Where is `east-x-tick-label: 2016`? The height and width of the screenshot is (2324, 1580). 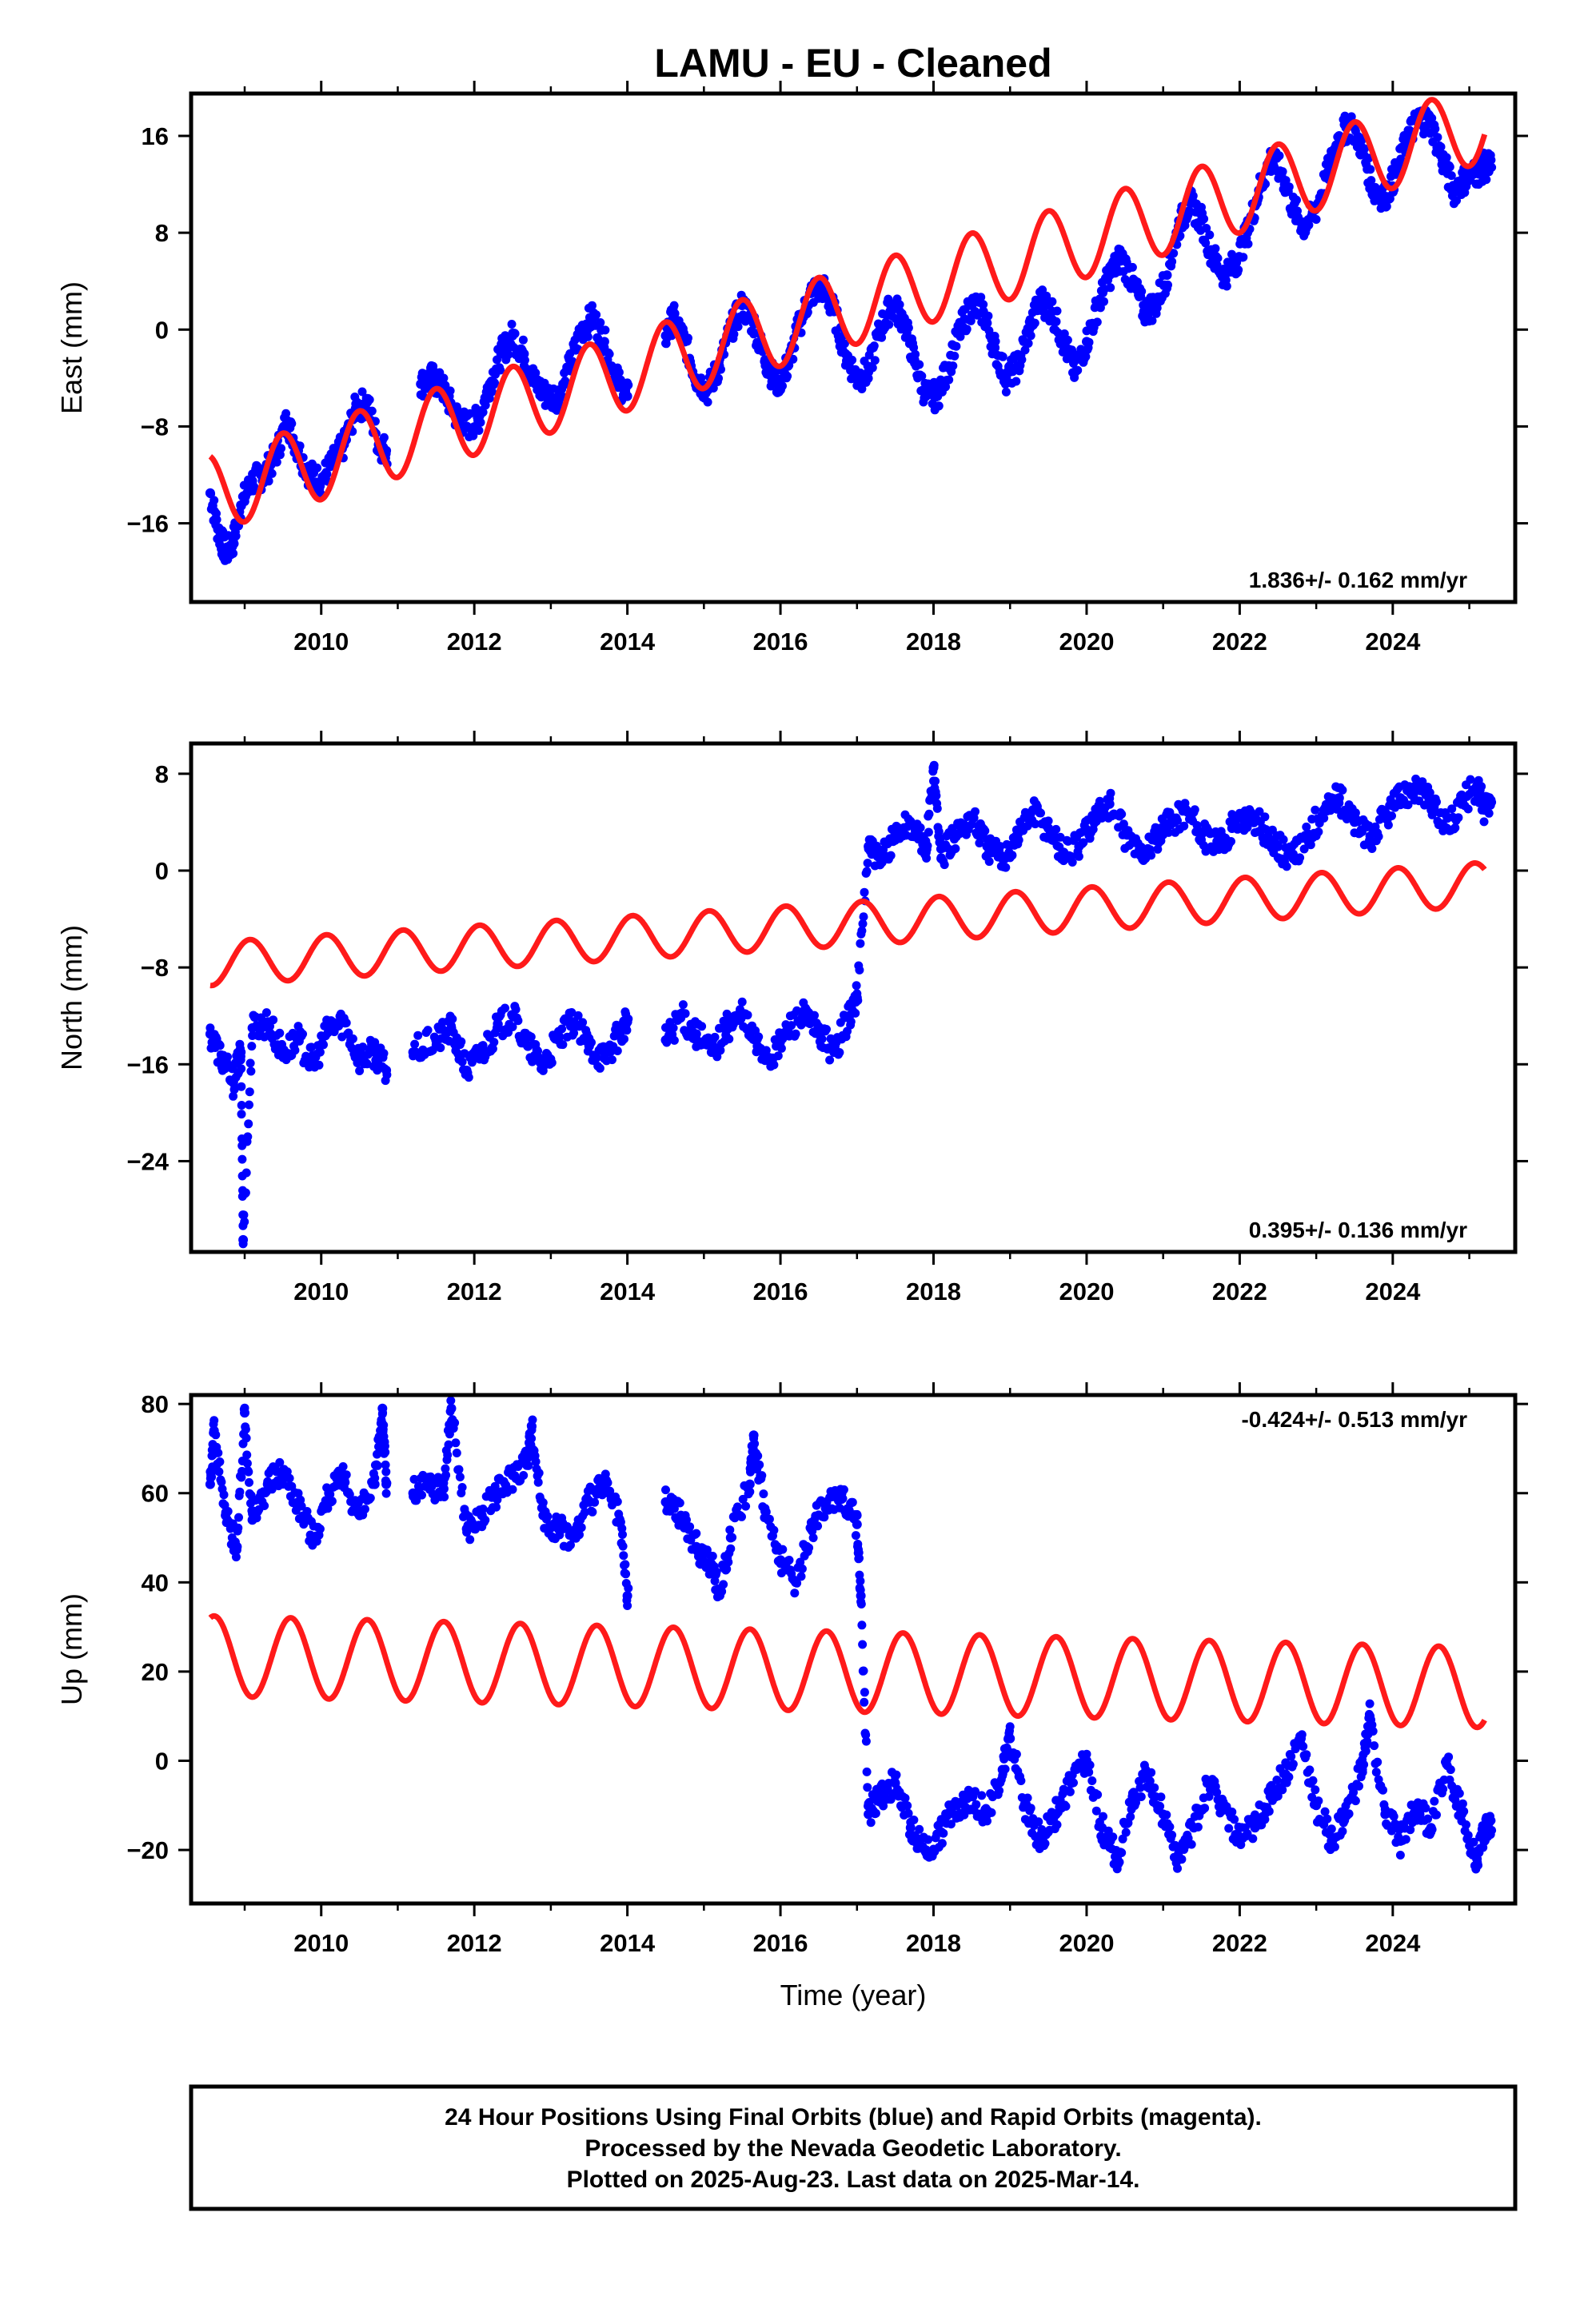
east-x-tick-label: 2016 is located at coordinates (780, 642).